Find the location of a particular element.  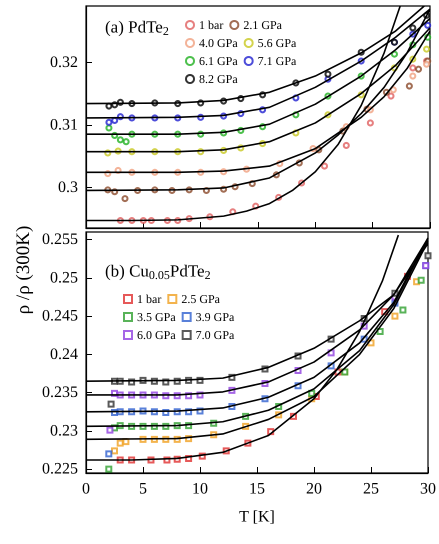

y-tick-label: 0.31 is located at coordinates (64, 125).